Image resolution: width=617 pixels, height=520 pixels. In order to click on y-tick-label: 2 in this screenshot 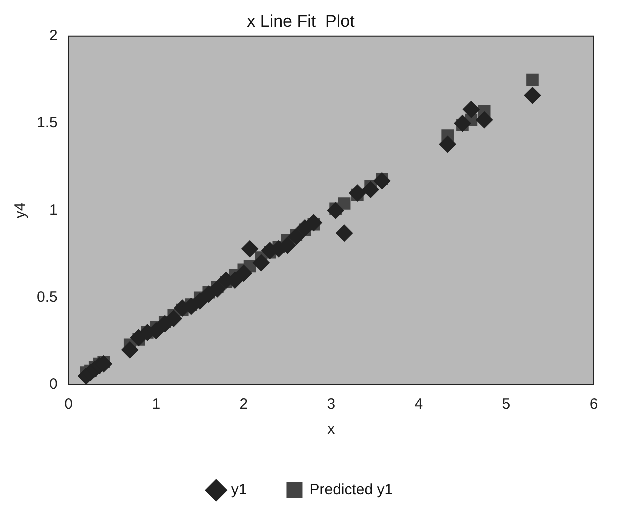, I will do `click(54, 36)`.